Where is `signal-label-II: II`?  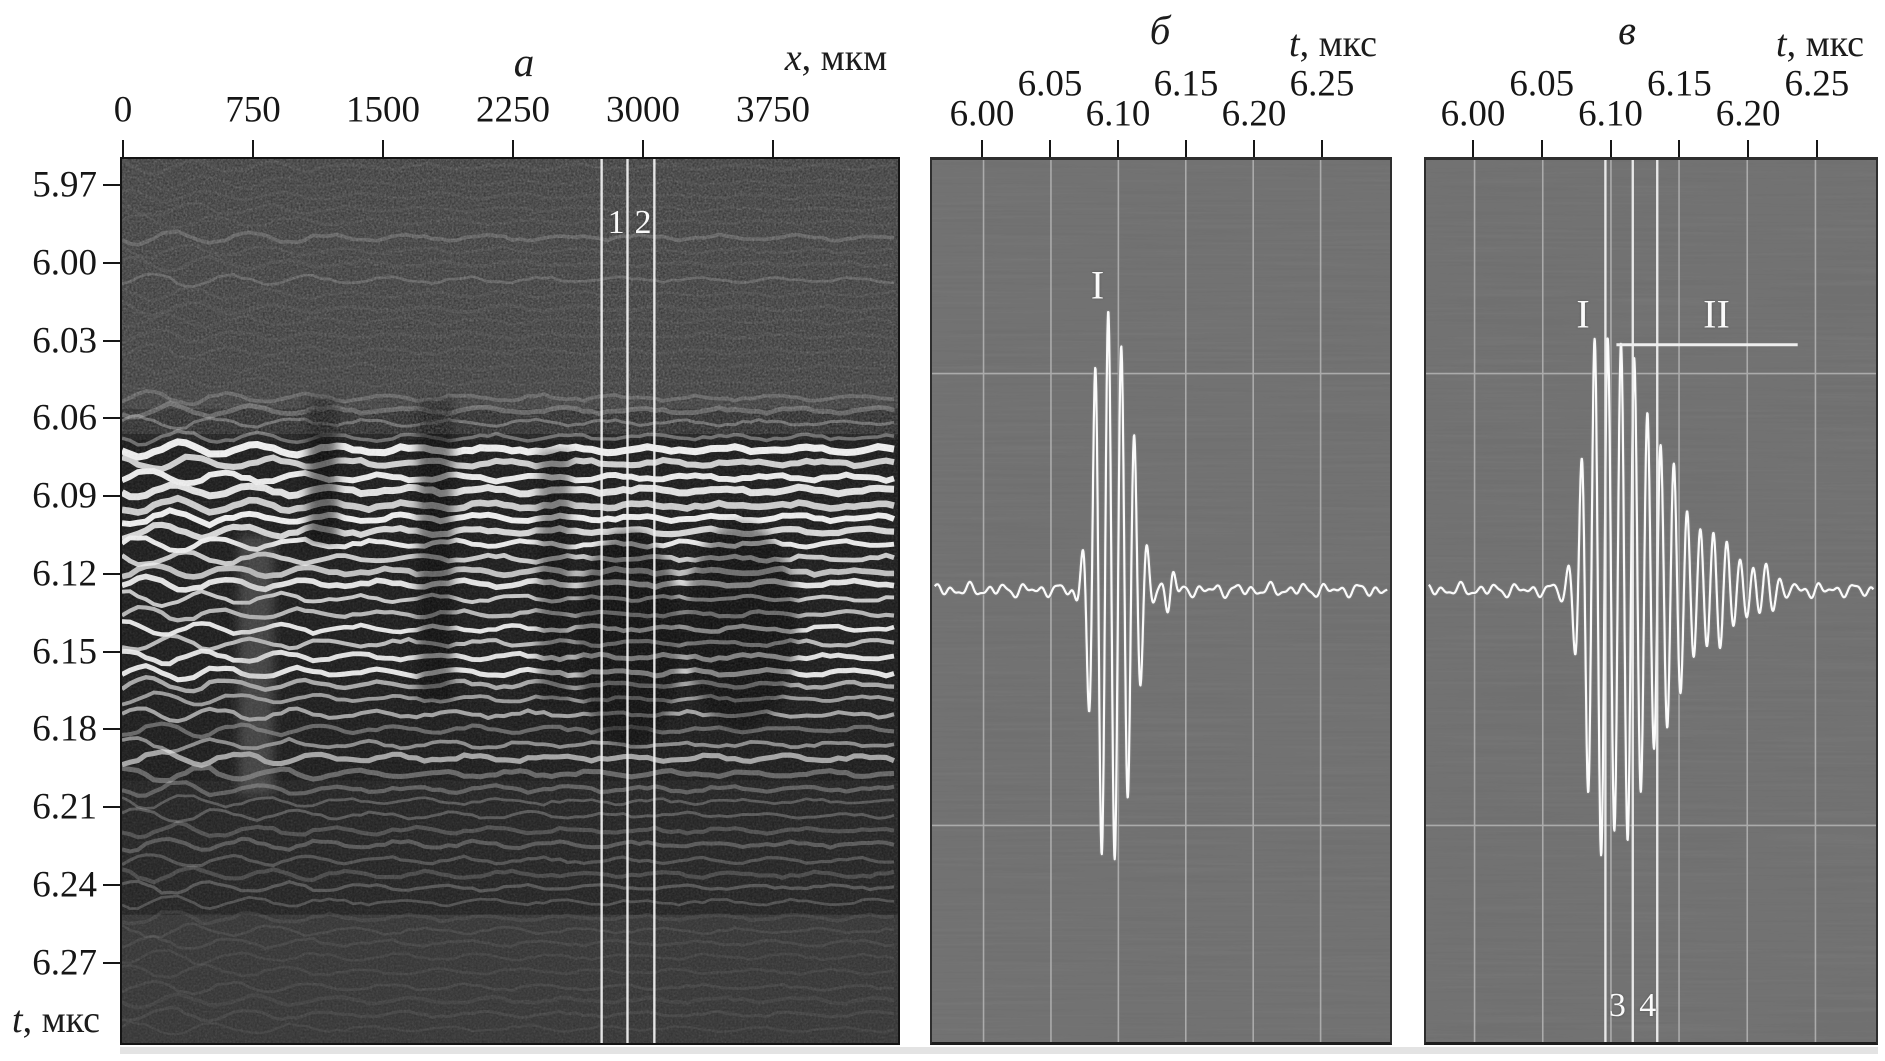
signal-label-II: II is located at coordinates (1716, 314).